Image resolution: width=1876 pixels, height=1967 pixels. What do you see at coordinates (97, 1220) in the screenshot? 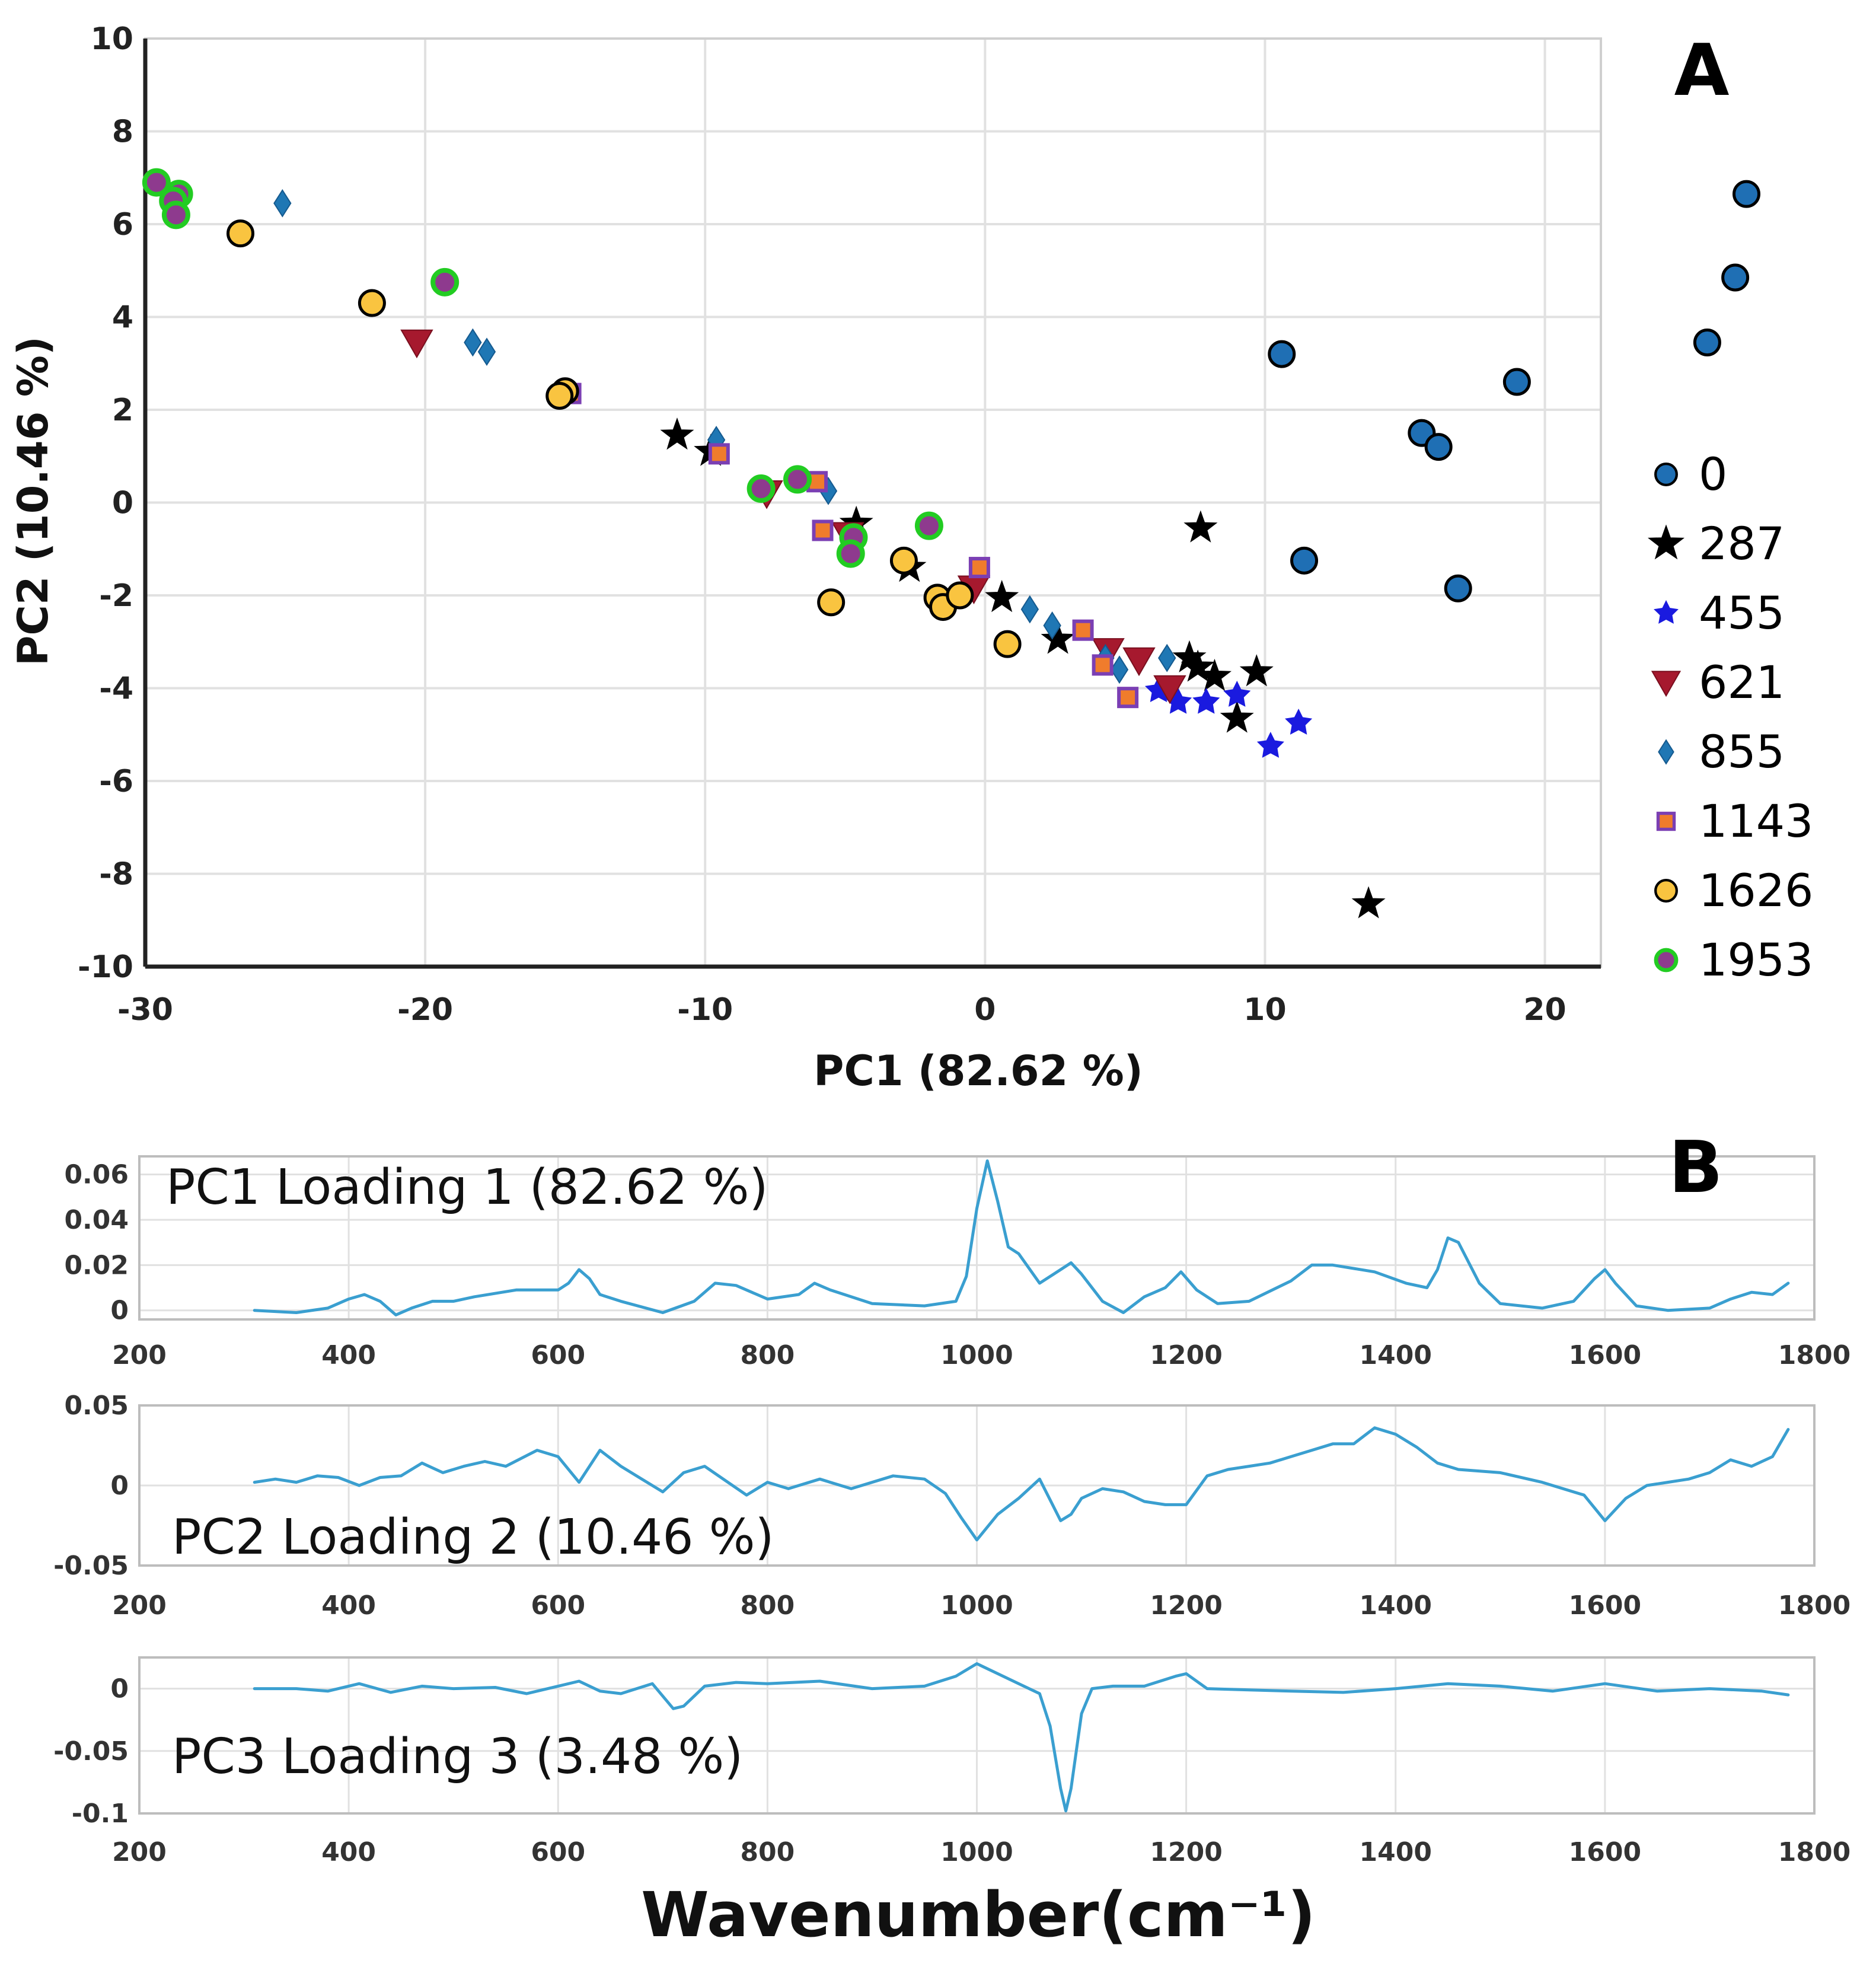
I see `y-tick-label: 0.04` at bounding box center [97, 1220].